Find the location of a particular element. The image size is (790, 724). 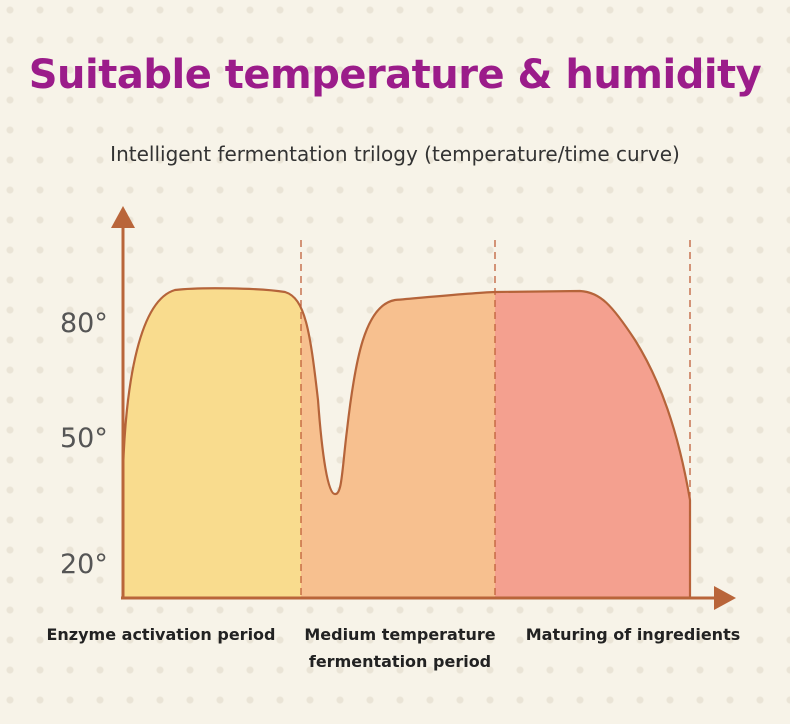

chart-title: Suitable temperature & humidity is located at coordinates (395, 75).